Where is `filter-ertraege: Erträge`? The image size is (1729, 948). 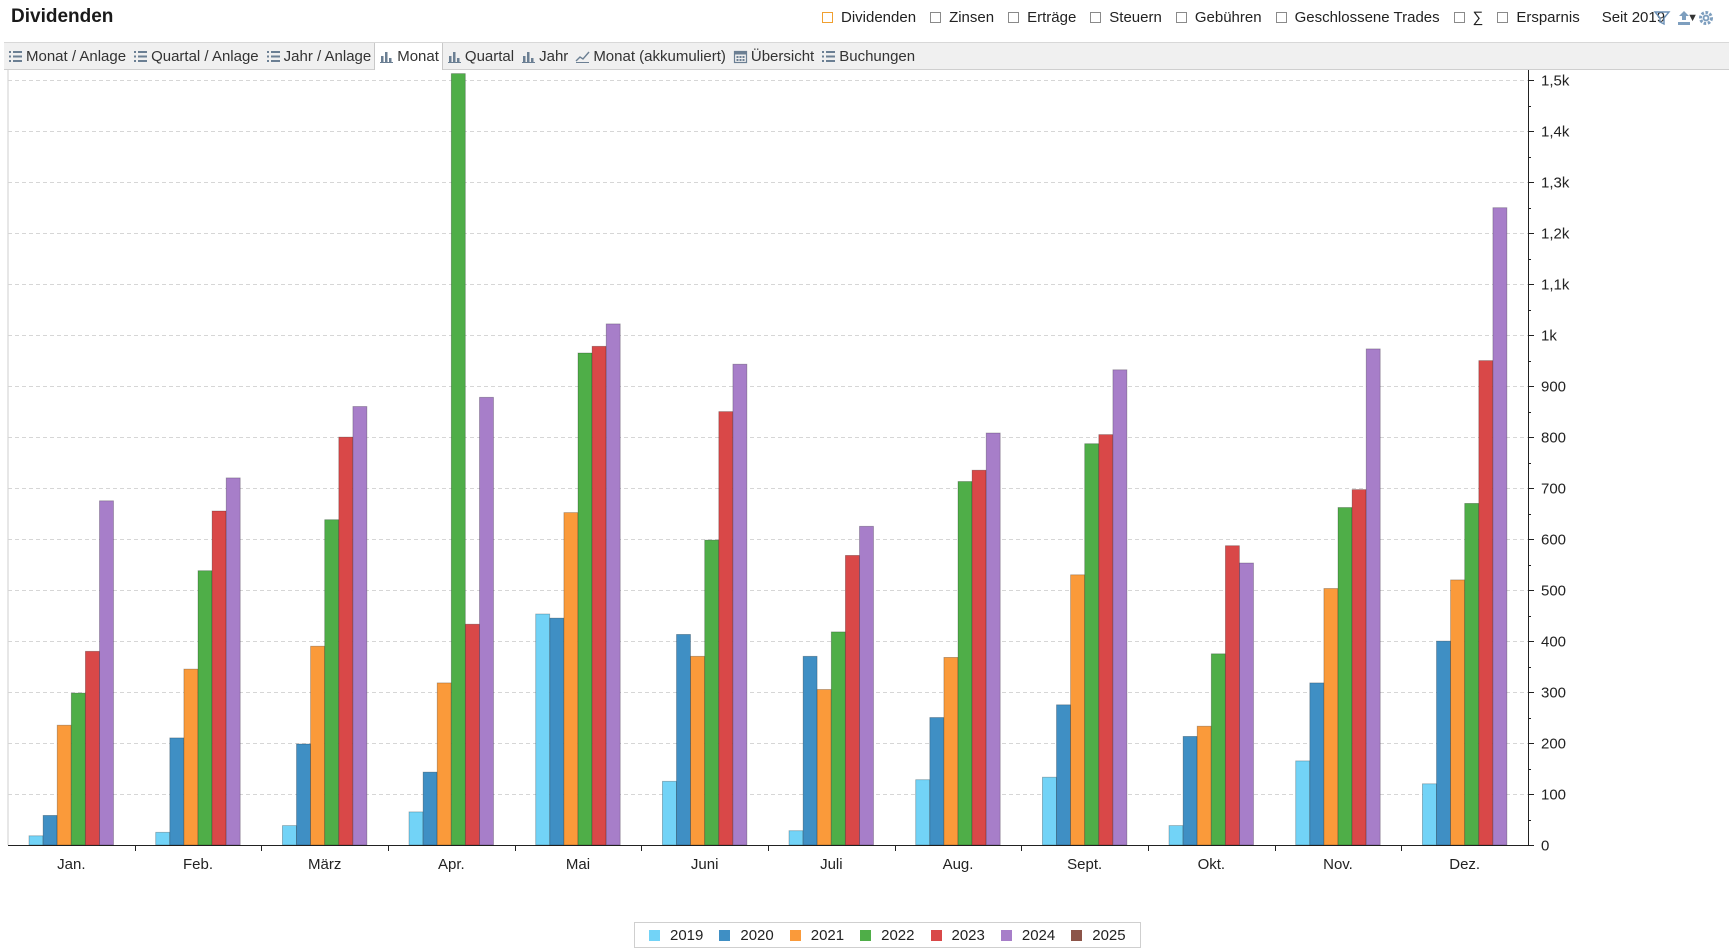
filter-ertraege: Erträge is located at coordinates (1042, 17).